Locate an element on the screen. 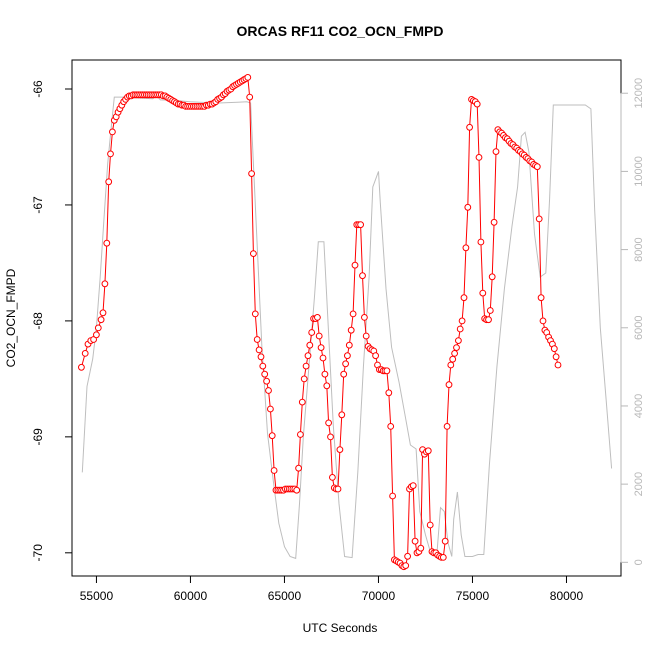  x-tick-label: 75000 is located at coordinates (473, 596).